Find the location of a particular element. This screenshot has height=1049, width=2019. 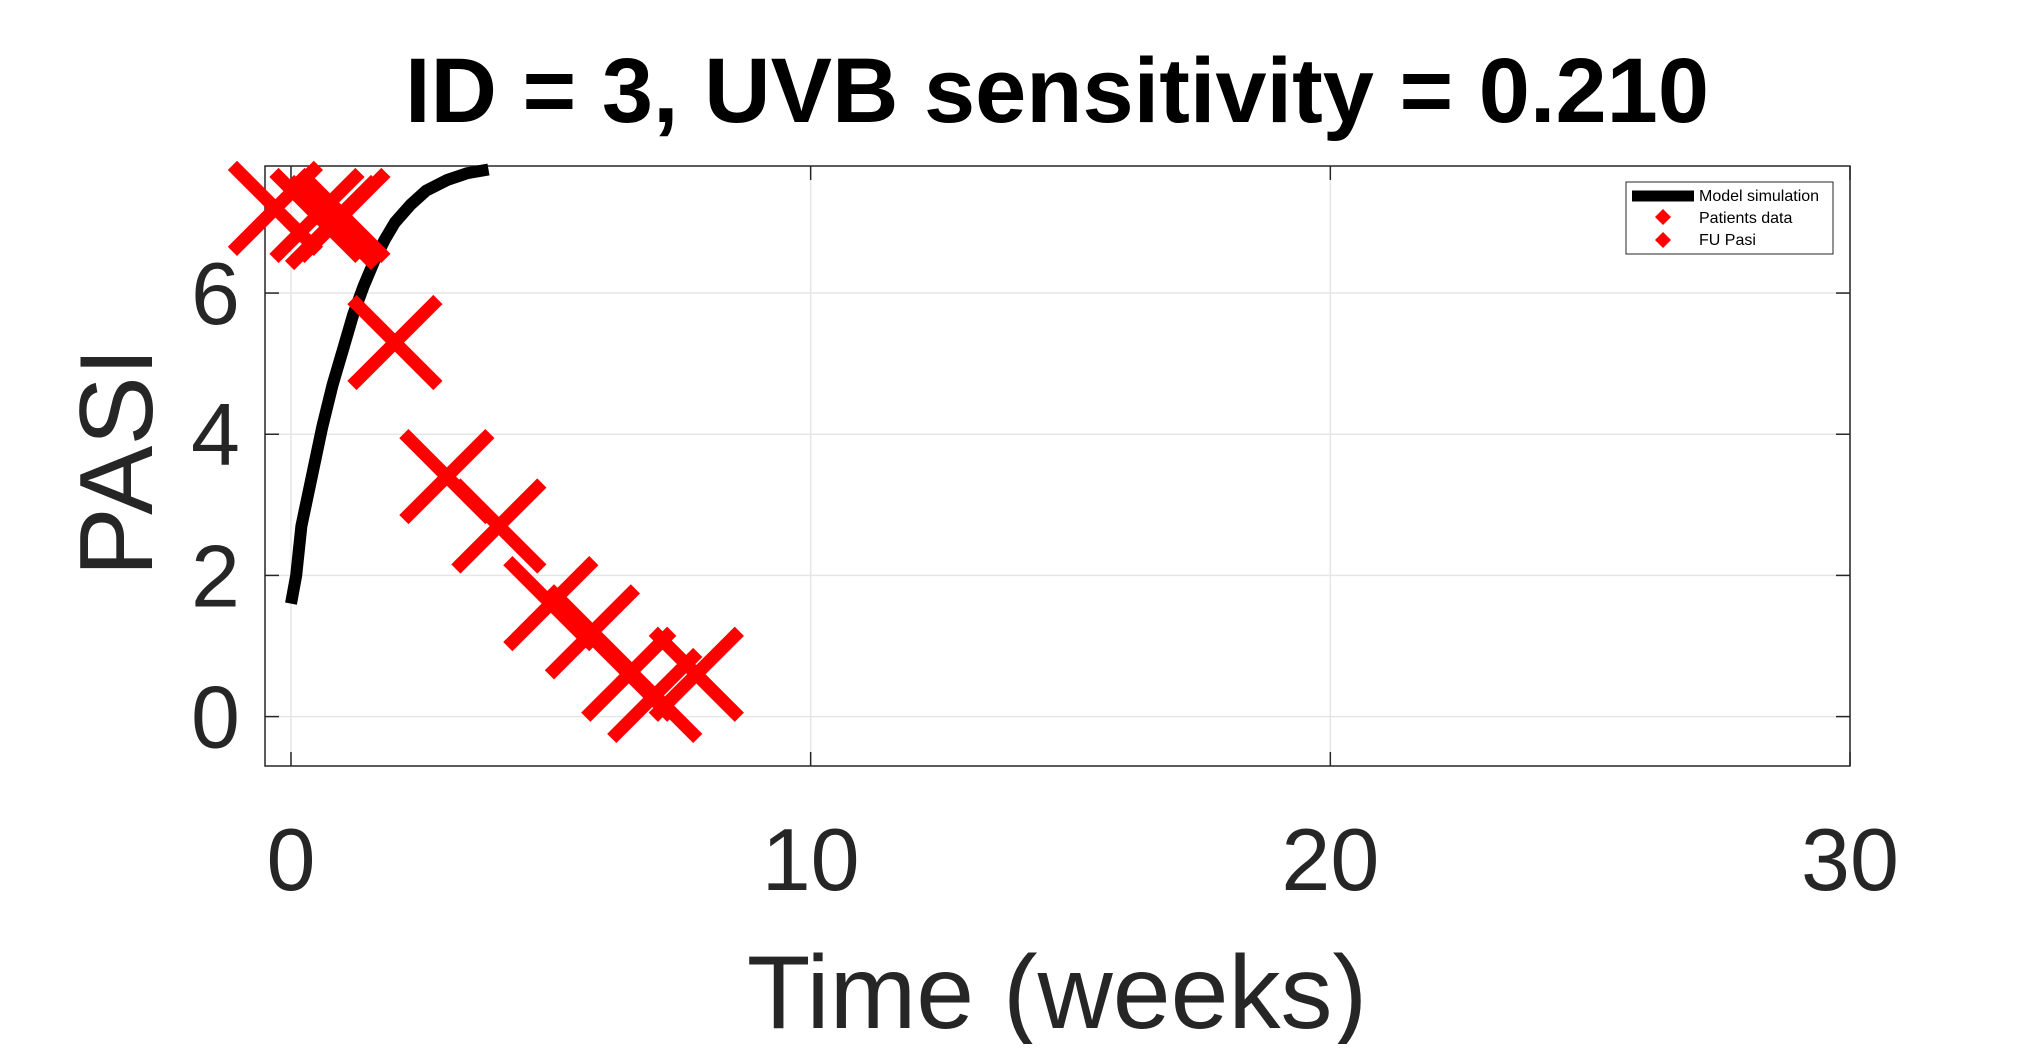

x-tick-label: 20 is located at coordinates (1330, 859).